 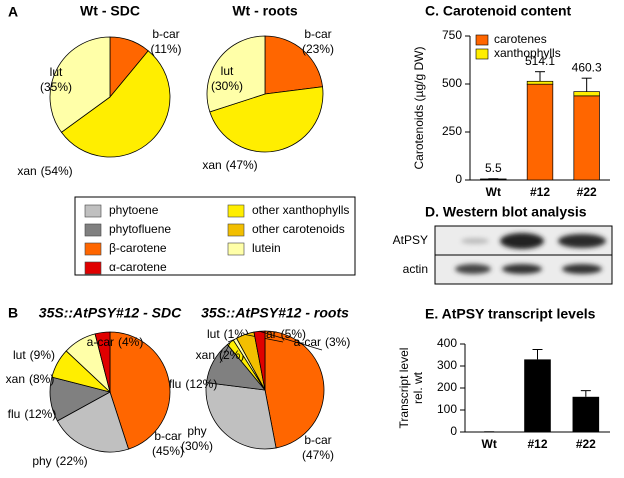 I want to click on slice-value-label: (4%), so click(x=130, y=342).